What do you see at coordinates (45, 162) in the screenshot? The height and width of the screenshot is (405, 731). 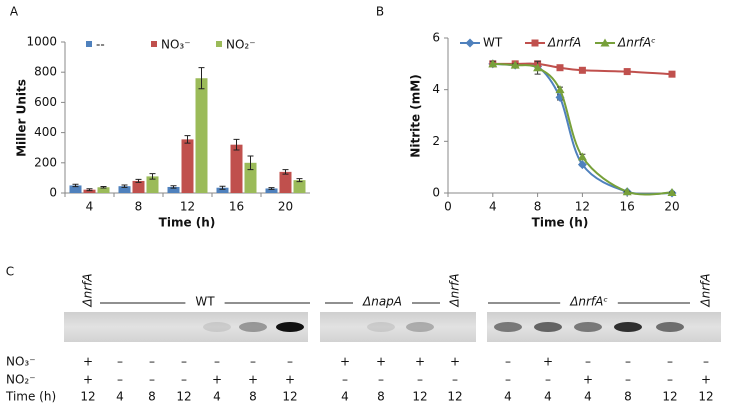 I see `y-tick-label: 200` at bounding box center [45, 162].